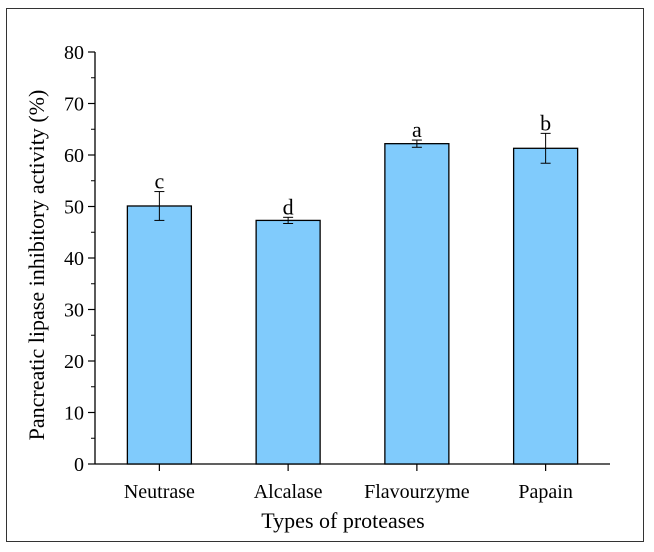 The width and height of the screenshot is (654, 552). I want to click on x-tick-label: Papain, so click(545, 492).